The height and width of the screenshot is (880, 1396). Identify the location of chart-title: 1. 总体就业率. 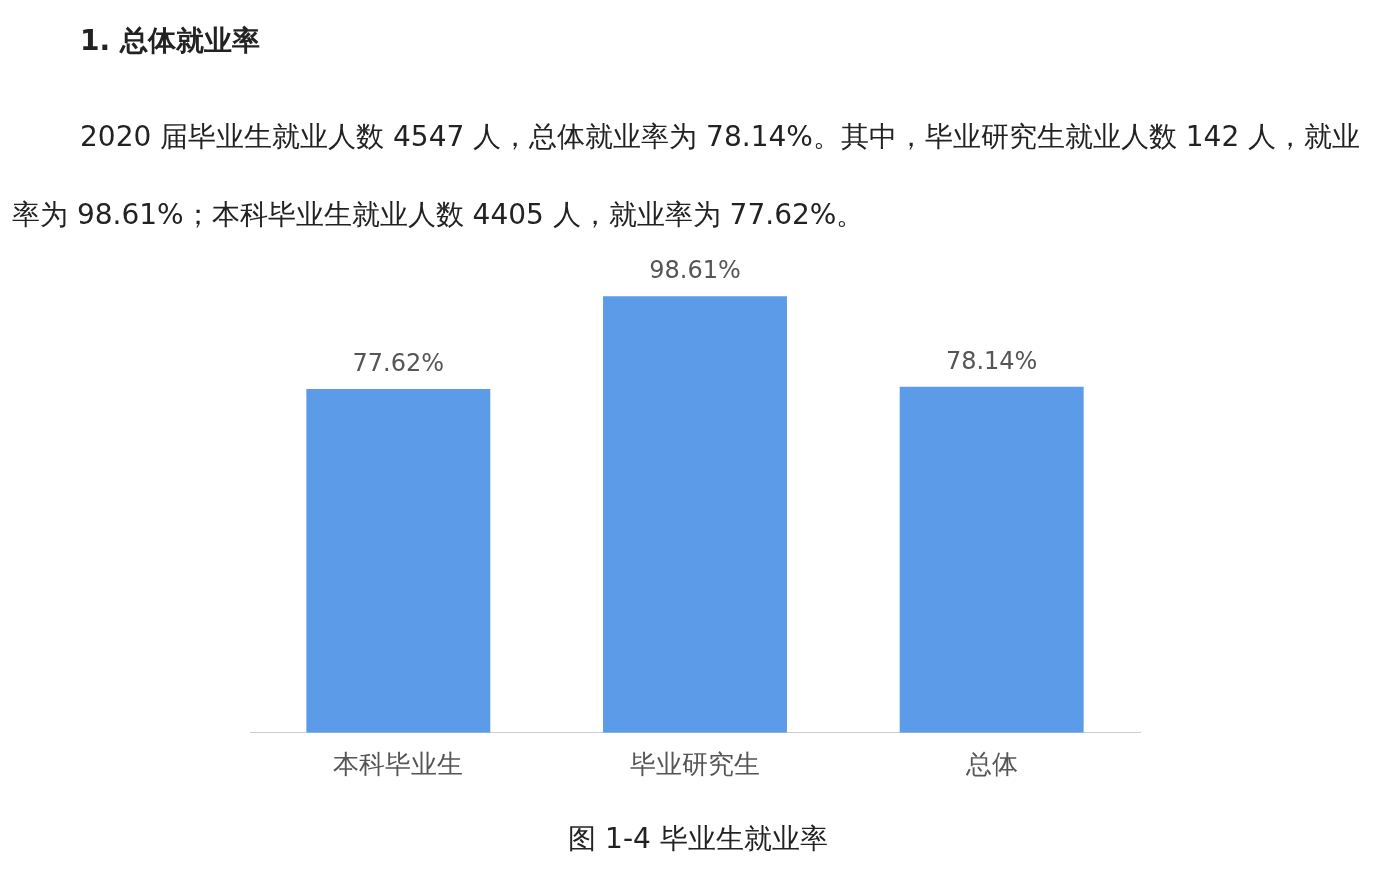
(170, 41).